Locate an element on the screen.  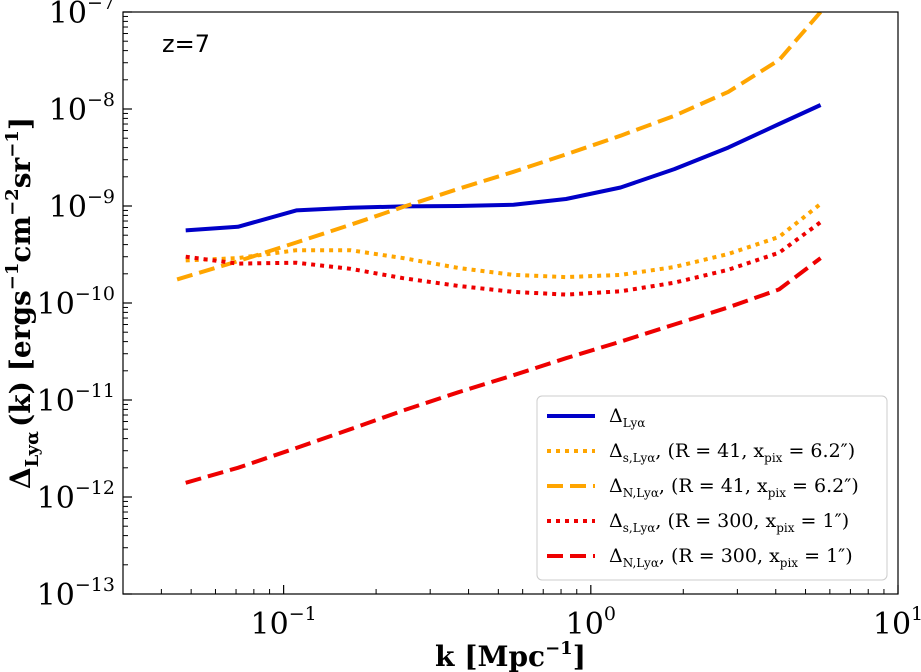
y-axis-label: ΔLyα(k) [ergs−1cm−2sr−1] is located at coordinates (22, 303).